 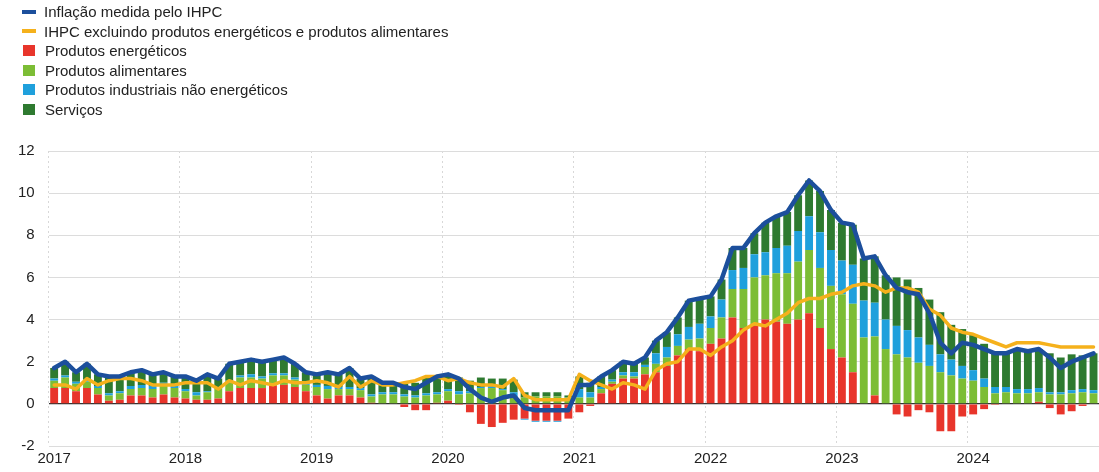 I want to click on x-tick-label: 2022, so click(x=710, y=458).